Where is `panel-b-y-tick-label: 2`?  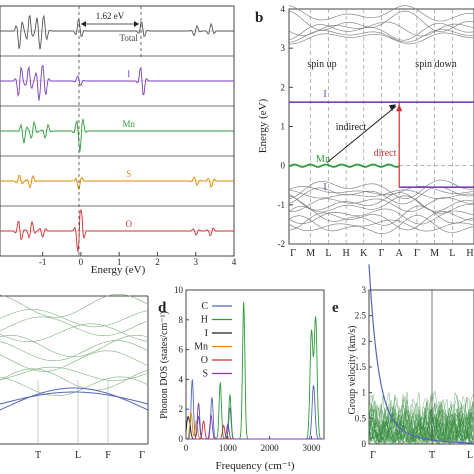 panel-b-y-tick-label: 2 is located at coordinates (283, 87).